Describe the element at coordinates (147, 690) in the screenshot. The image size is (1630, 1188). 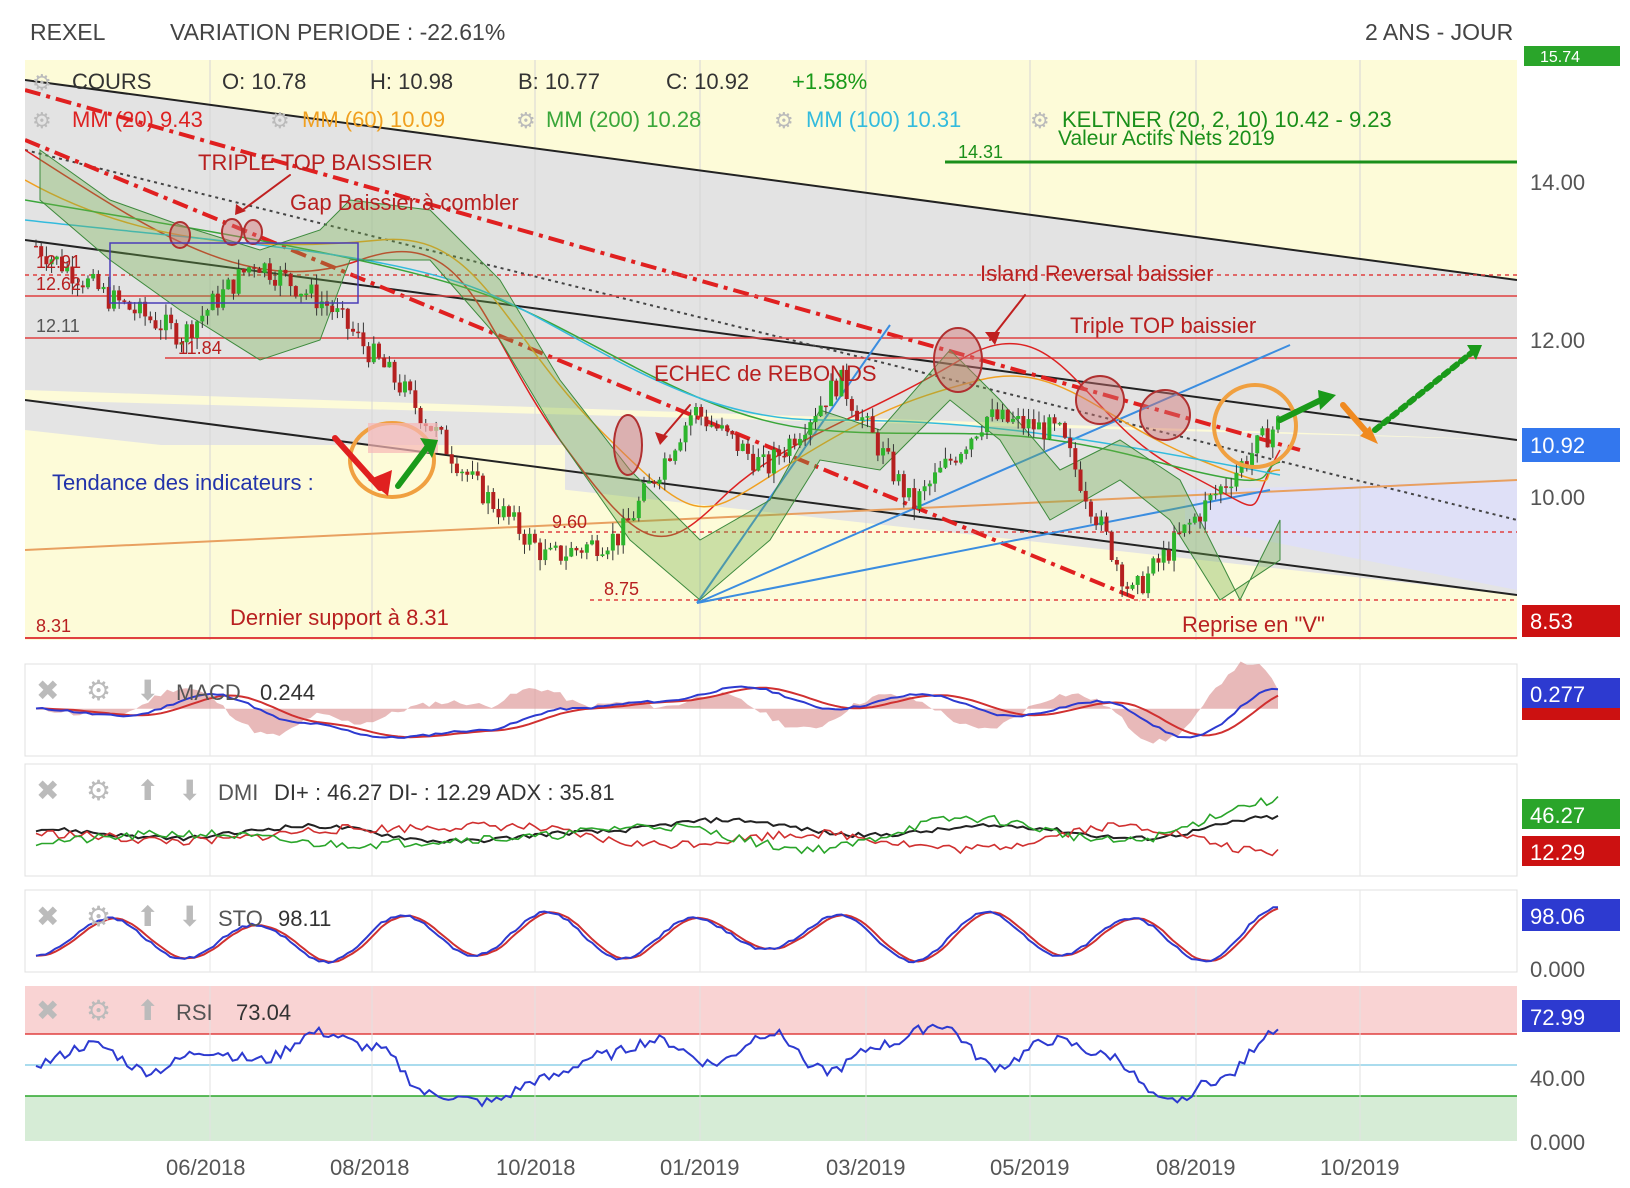
I see `macd-move-down-icon: ⬇` at that location.